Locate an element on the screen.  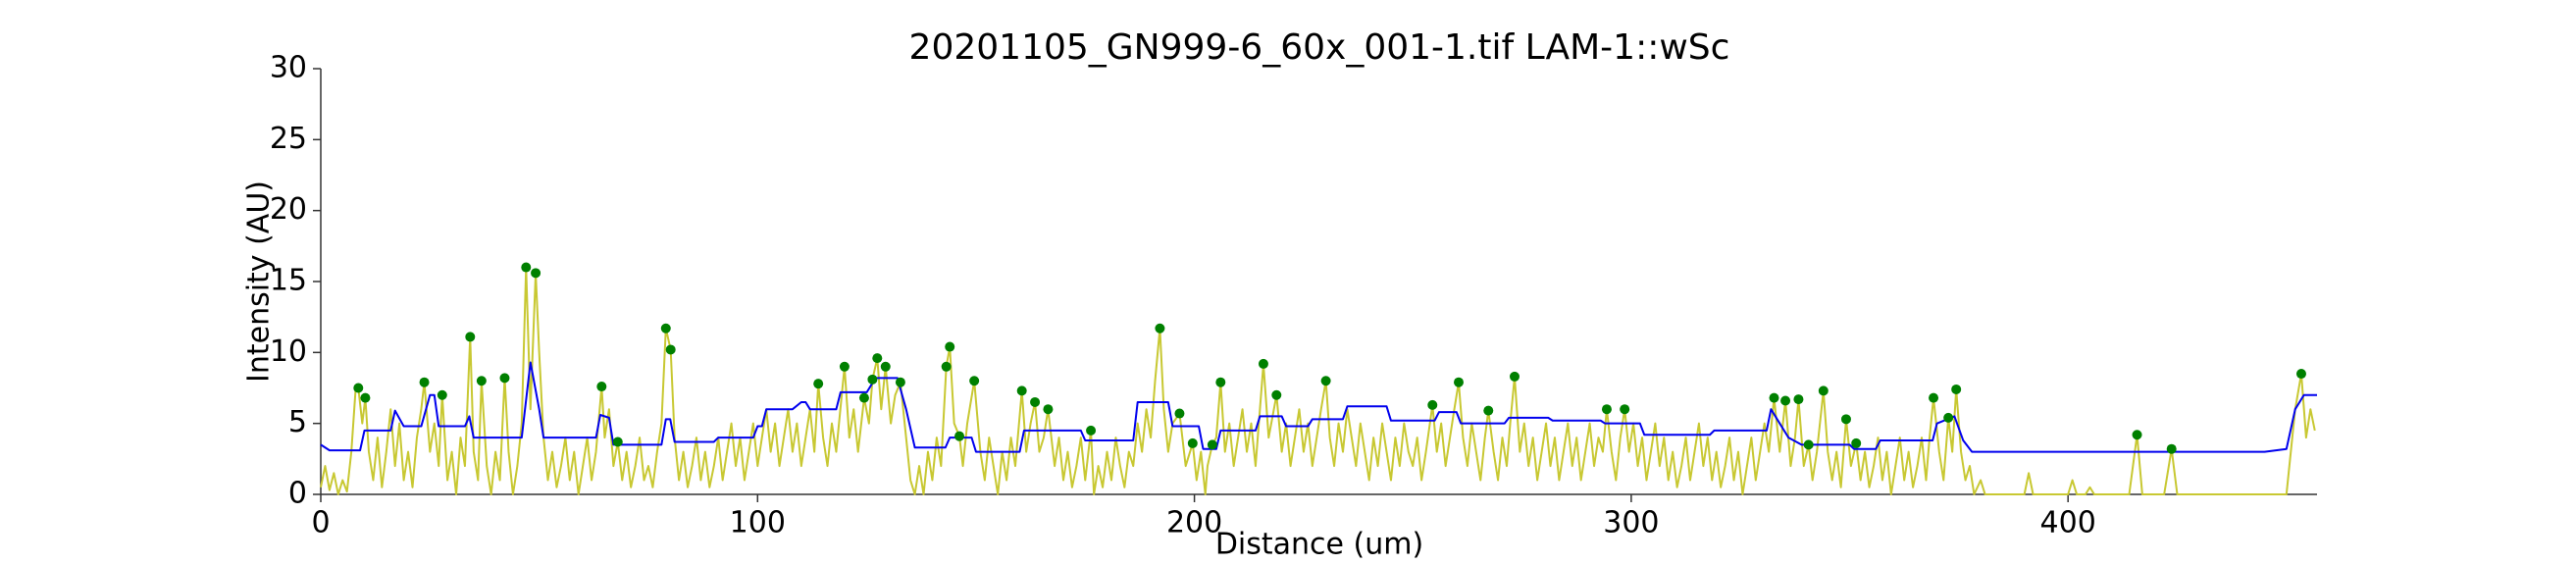
x-tick-label: 0 is located at coordinates (320, 523).